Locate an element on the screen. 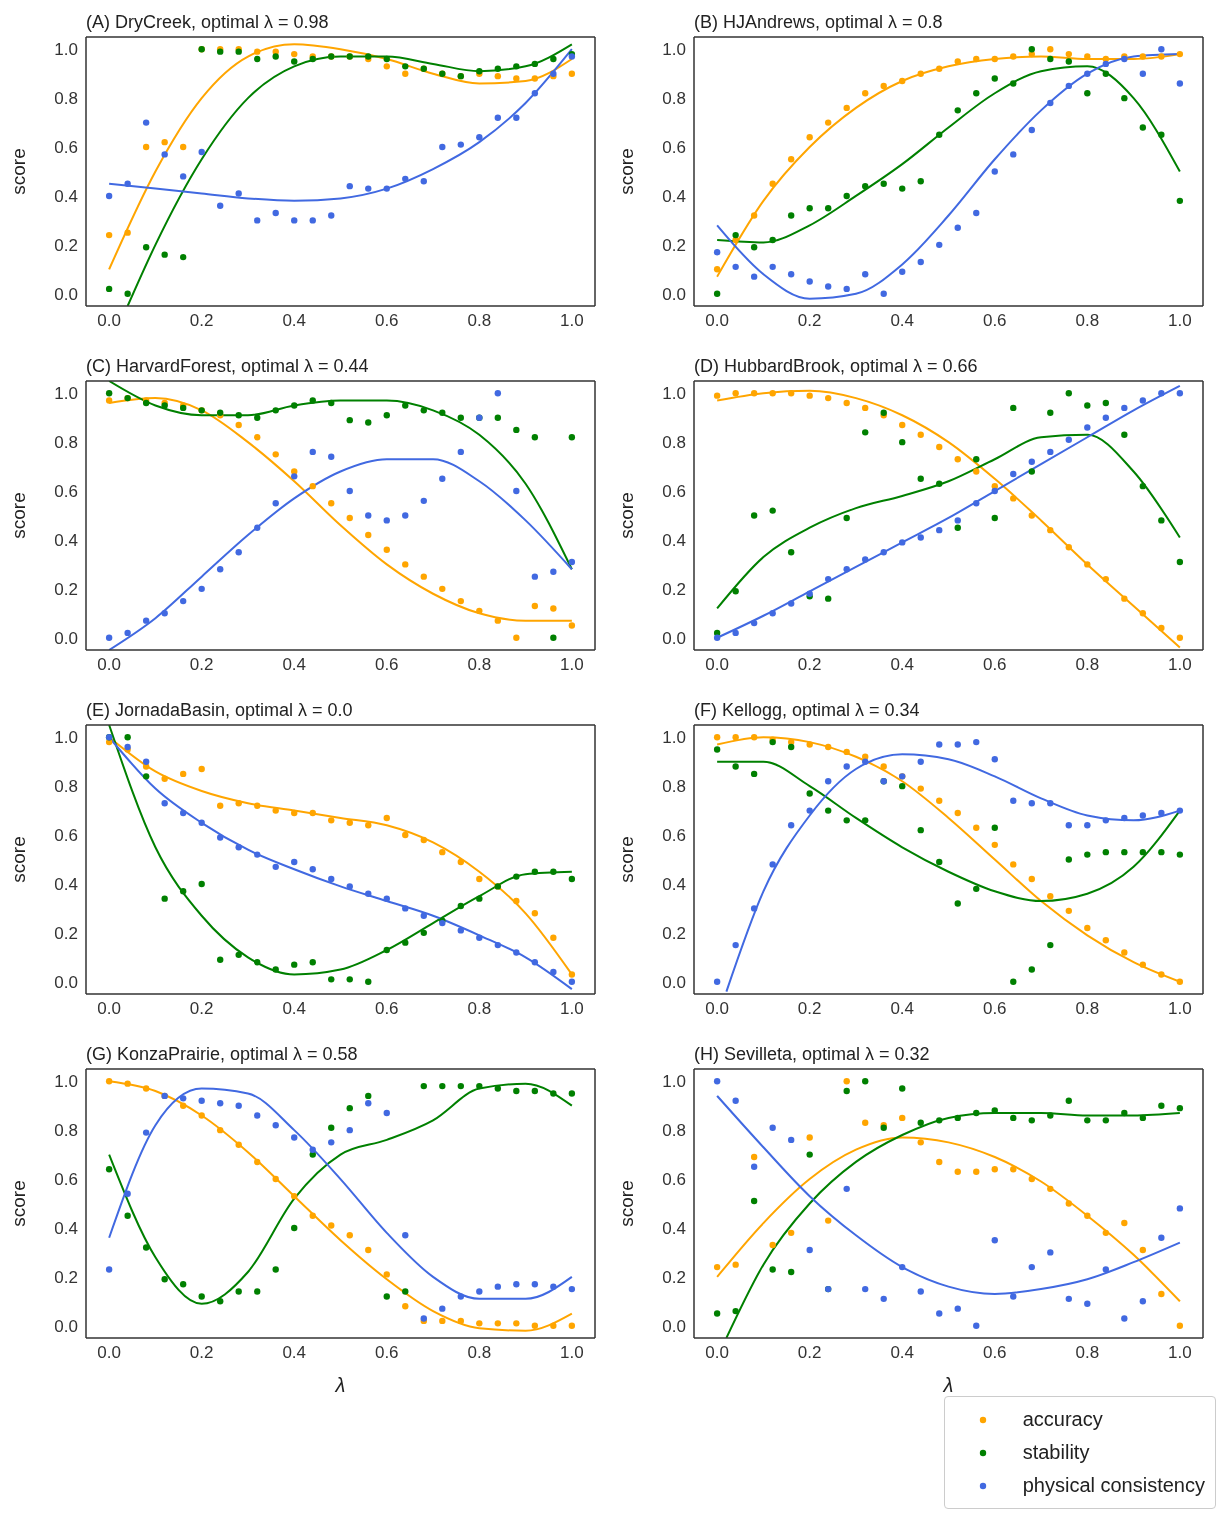 The width and height of the screenshot is (1224, 1530). legend-label: stability is located at coordinates (1056, 1452).